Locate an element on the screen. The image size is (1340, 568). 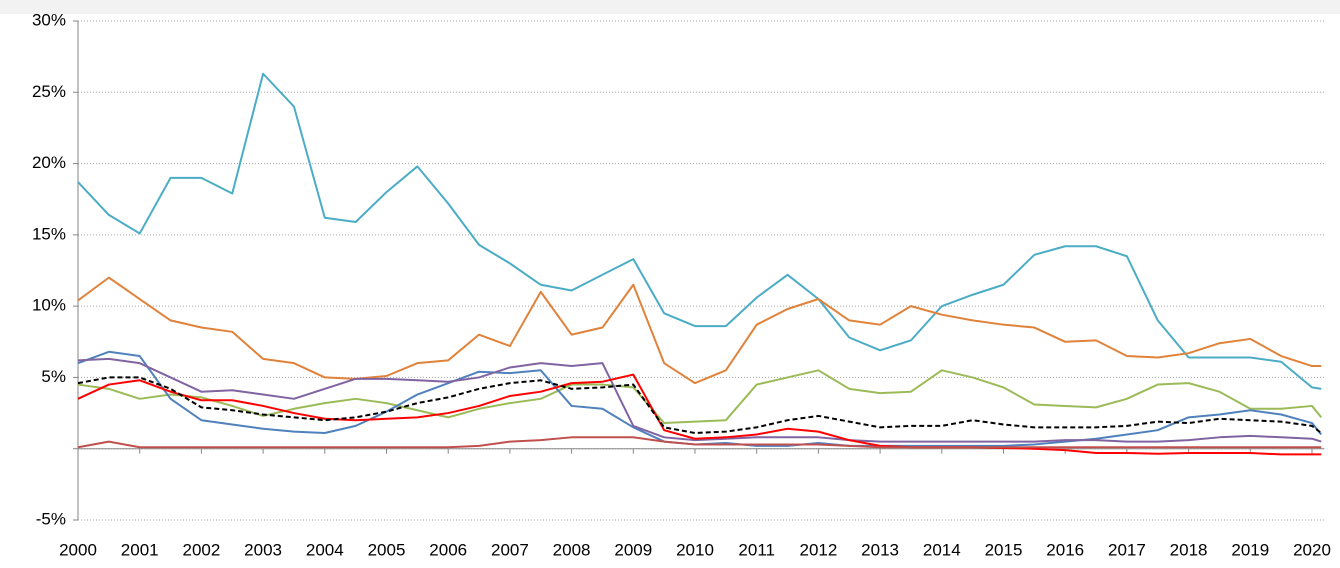
x-tick-label: 2011 is located at coordinates (756, 549).